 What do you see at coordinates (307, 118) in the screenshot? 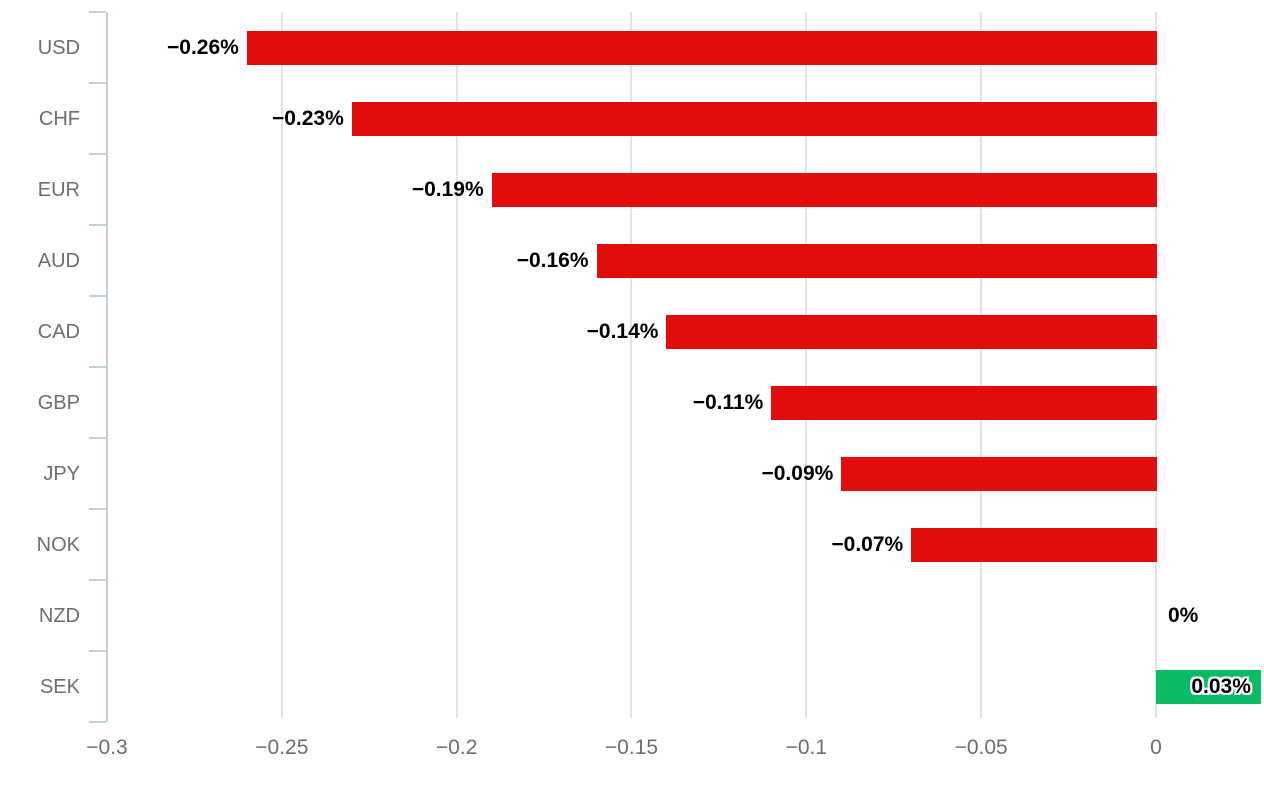
I see `bar-value-label: −0.23%` at bounding box center [307, 118].